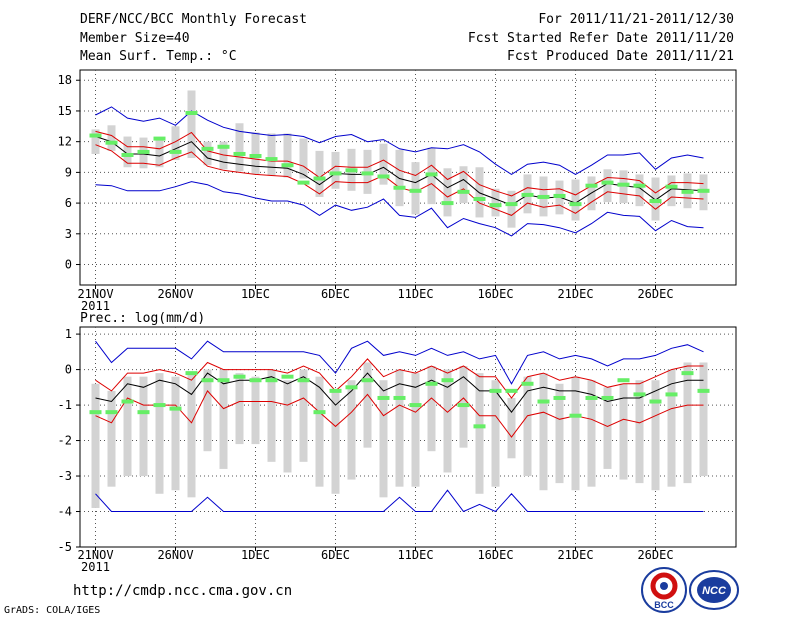 The image size is (800, 618). Describe the element at coordinates (65, 142) in the screenshot. I see `y-tick-label: 12` at that location.